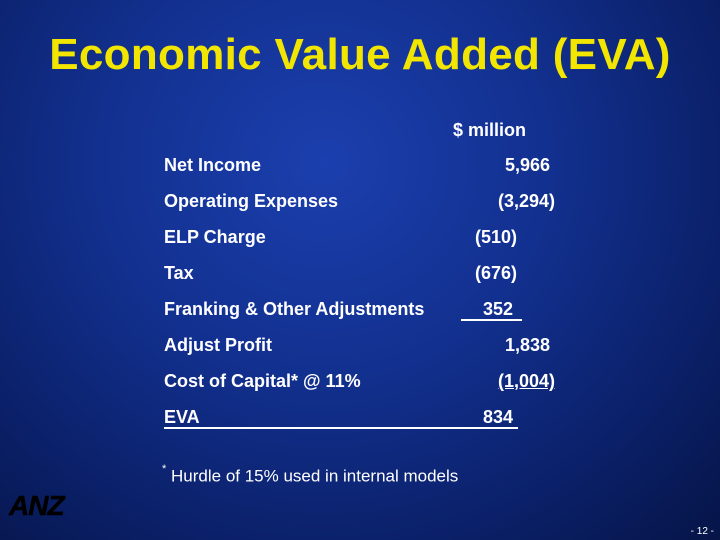 Image resolution: width=720 pixels, height=540 pixels. Describe the element at coordinates (490, 130) in the screenshot. I see `unit-header: $ million` at that location.